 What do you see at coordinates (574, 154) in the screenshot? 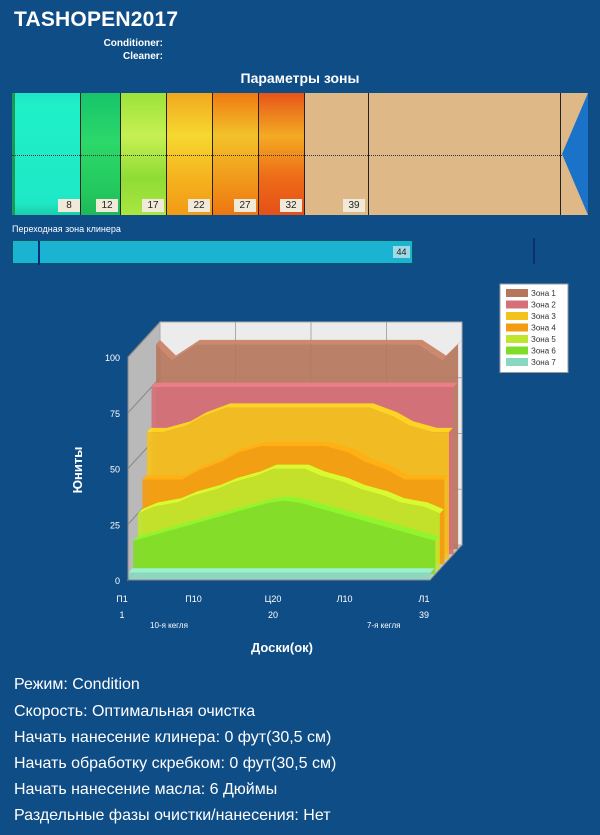
I see `arrow-left-icon` at bounding box center [574, 154].